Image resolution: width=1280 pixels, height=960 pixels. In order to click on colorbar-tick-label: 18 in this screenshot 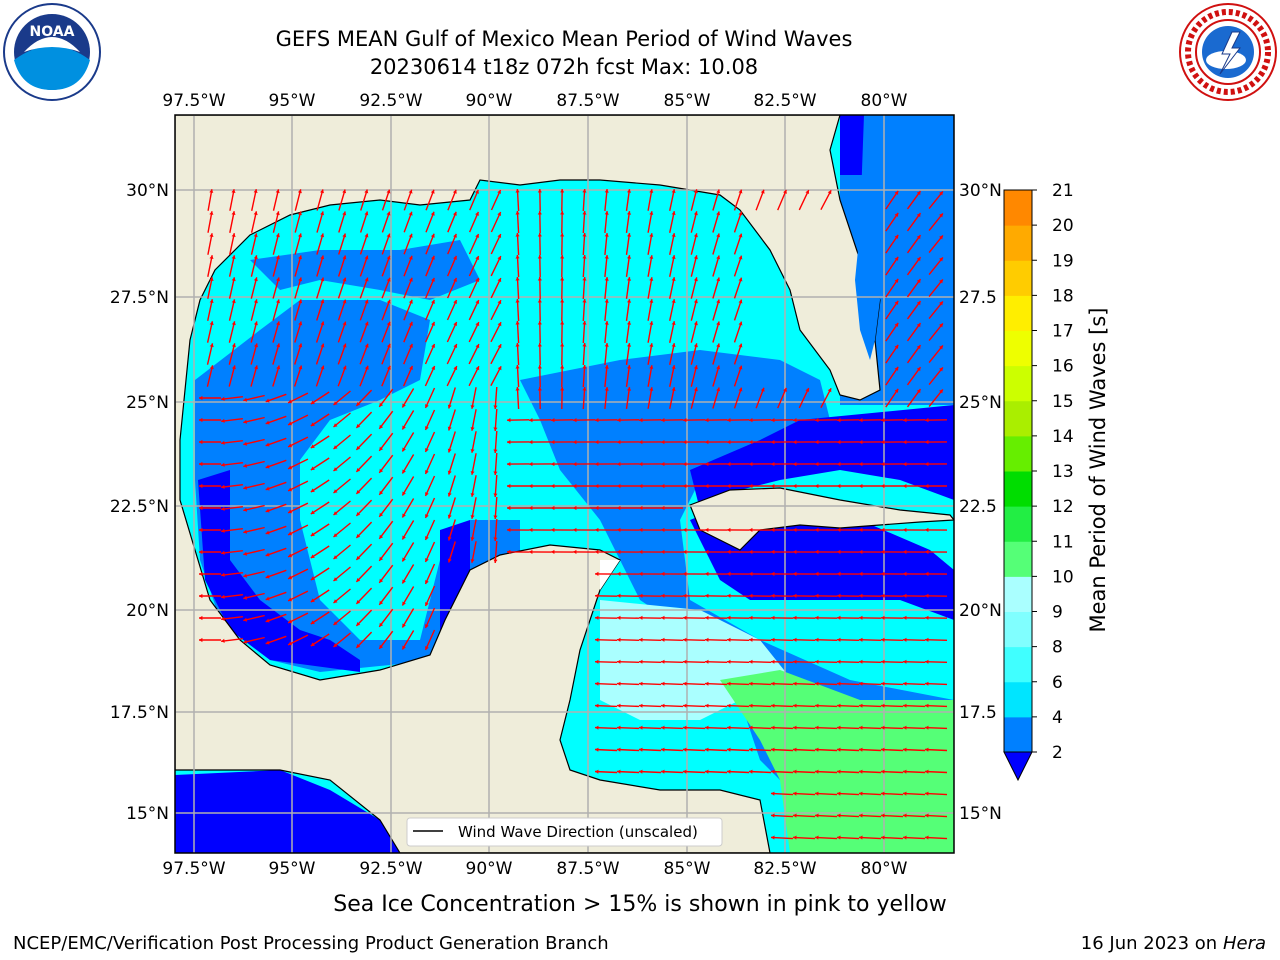, I will do `click(1063, 296)`.